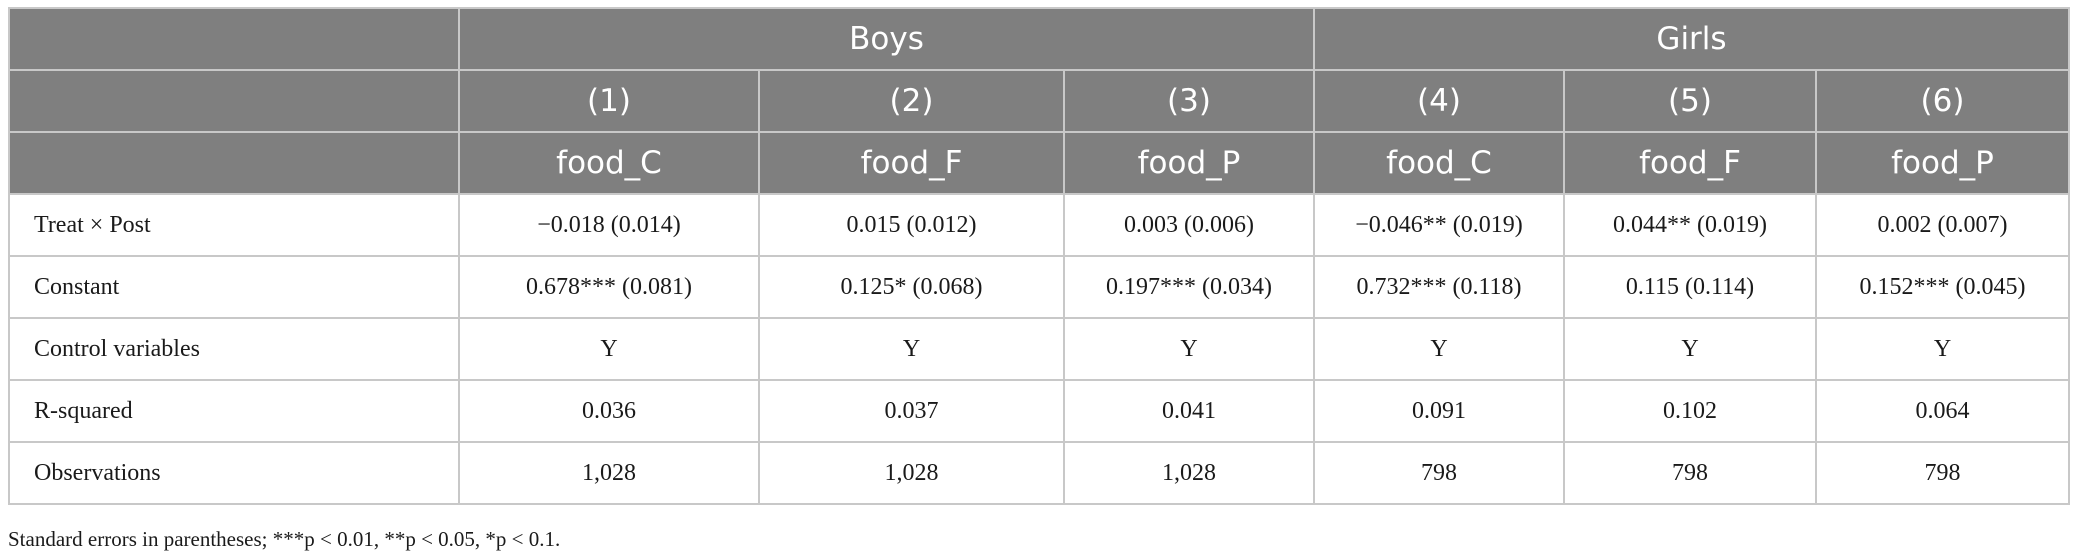 This screenshot has width=2075, height=558. I want to click on table-cell: 0.102, so click(1690, 411).